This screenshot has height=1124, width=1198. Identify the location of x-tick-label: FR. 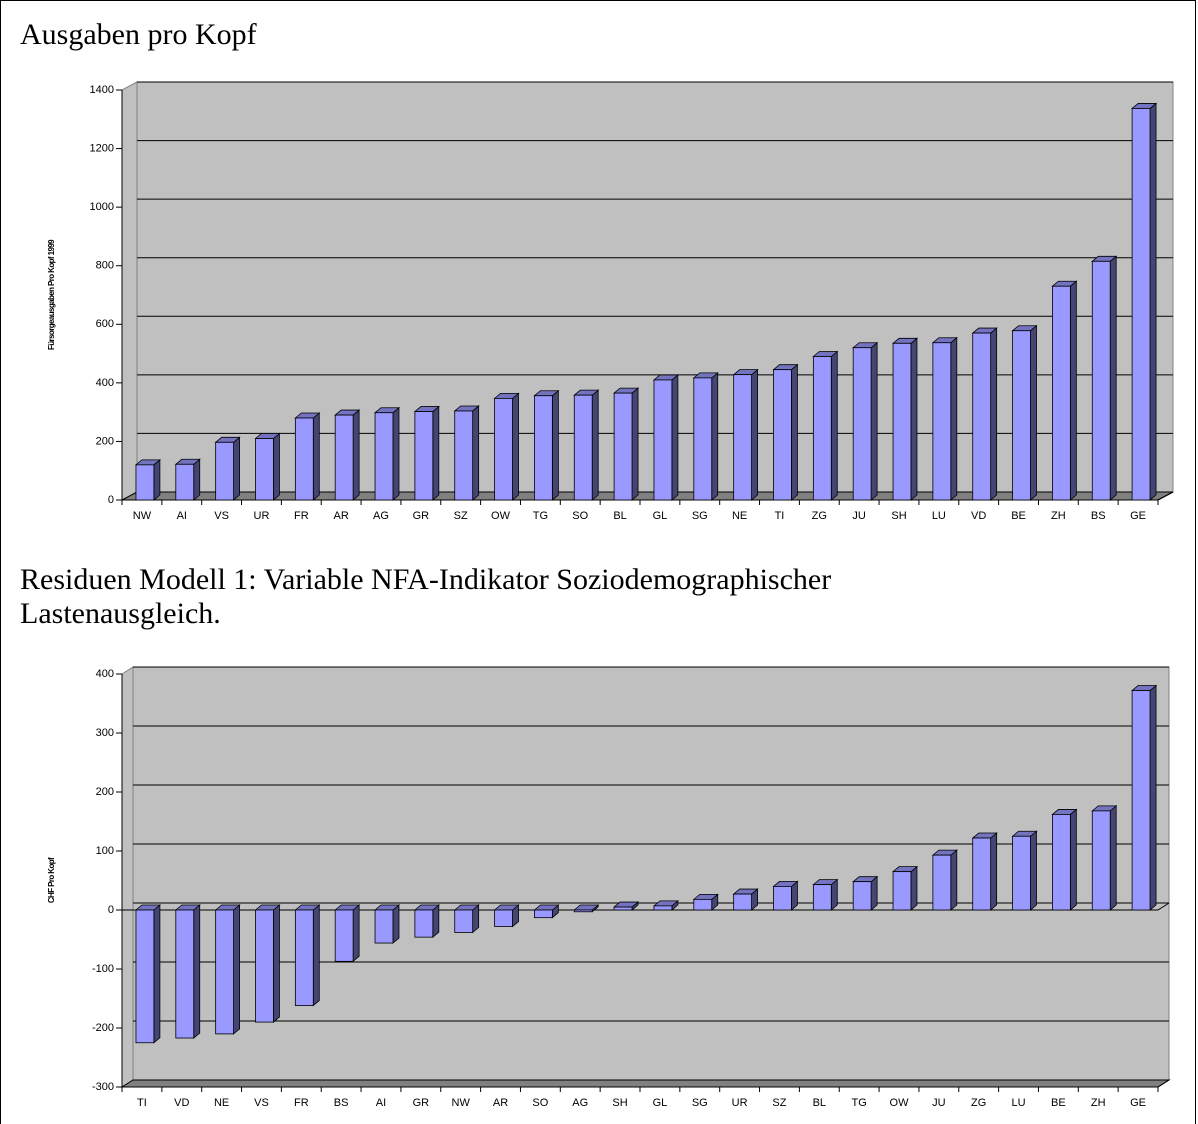
(301, 1103).